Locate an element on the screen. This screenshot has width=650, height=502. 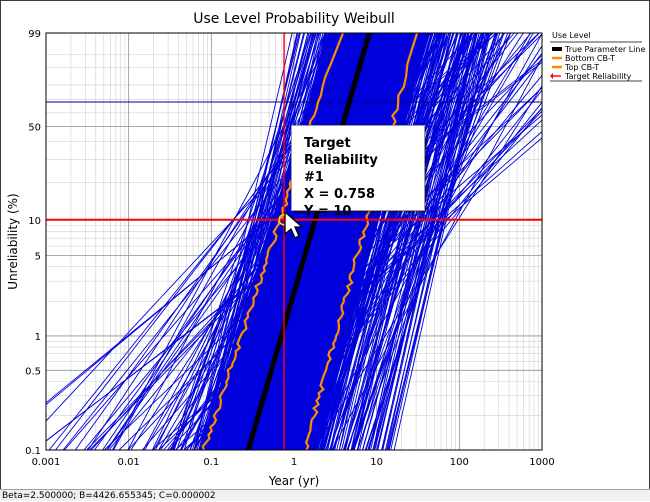
status-bar: Beta=2.500000; B=4426.655345; C=0.000002 is located at coordinates (325, 495).